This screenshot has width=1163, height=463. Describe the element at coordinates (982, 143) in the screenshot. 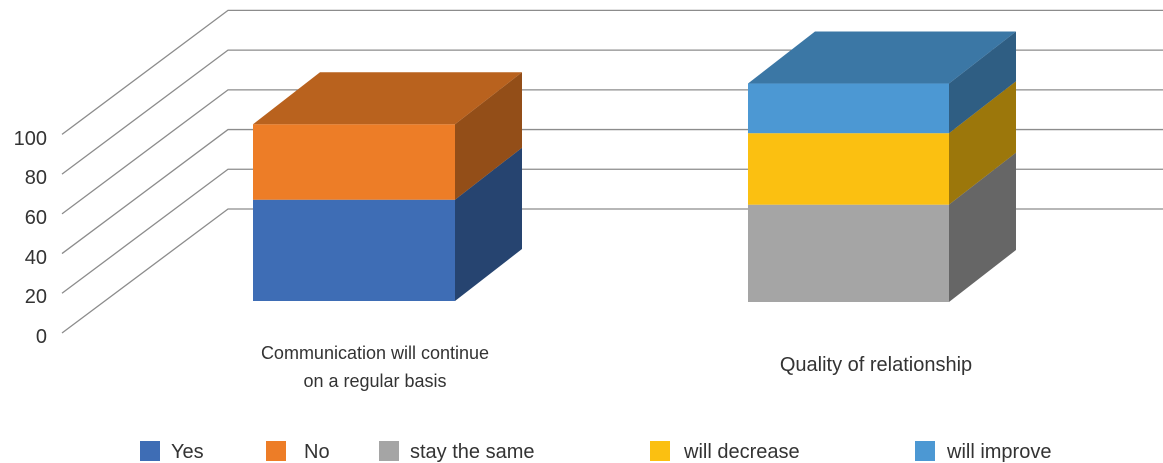

I see `bar-will-decrease-quality-of-relationship-side` at that location.